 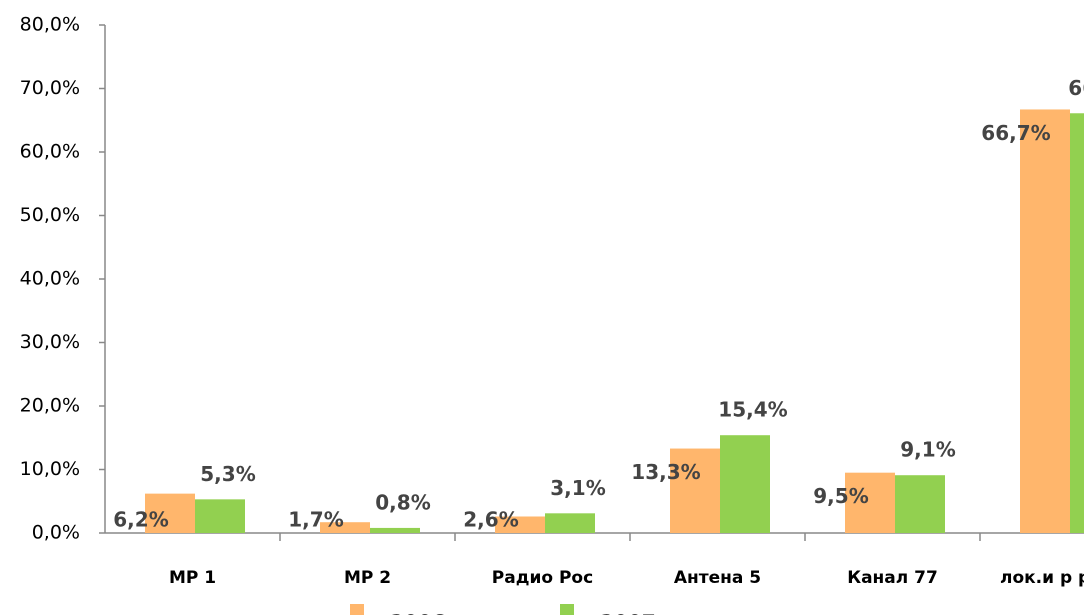 What do you see at coordinates (367, 578) in the screenshot?
I see `x-tick-label: МР 2` at bounding box center [367, 578].